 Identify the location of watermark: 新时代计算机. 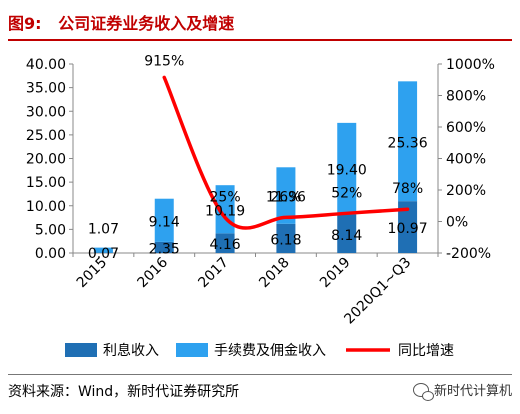
(462, 390).